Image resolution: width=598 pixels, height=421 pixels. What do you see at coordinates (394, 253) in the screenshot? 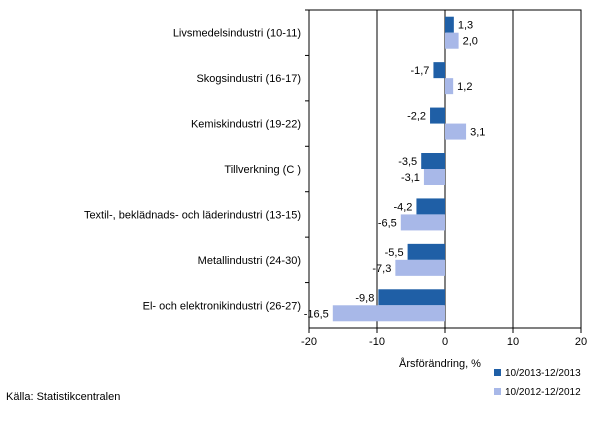
I see `data-label: -5,5` at bounding box center [394, 253].